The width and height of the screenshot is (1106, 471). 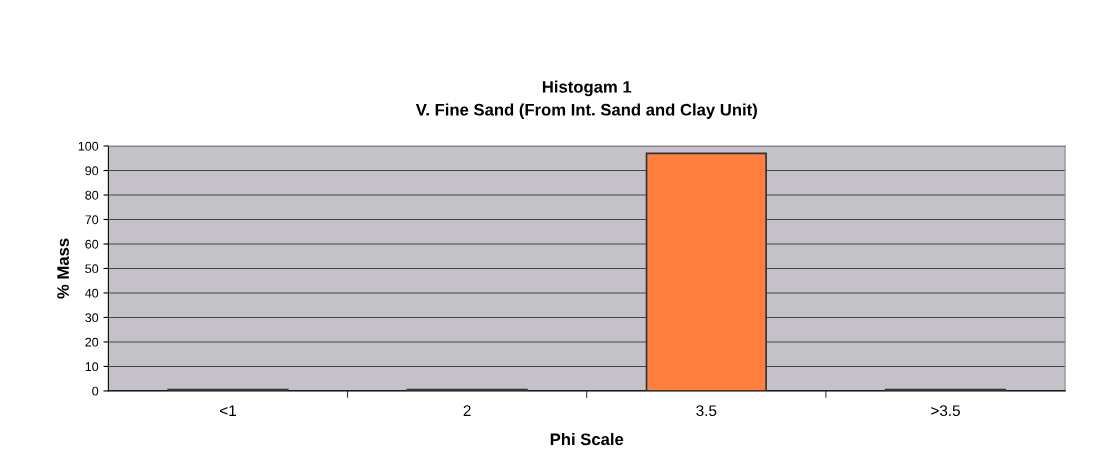 What do you see at coordinates (92, 293) in the screenshot?
I see `y-tick-label: 40` at bounding box center [92, 293].